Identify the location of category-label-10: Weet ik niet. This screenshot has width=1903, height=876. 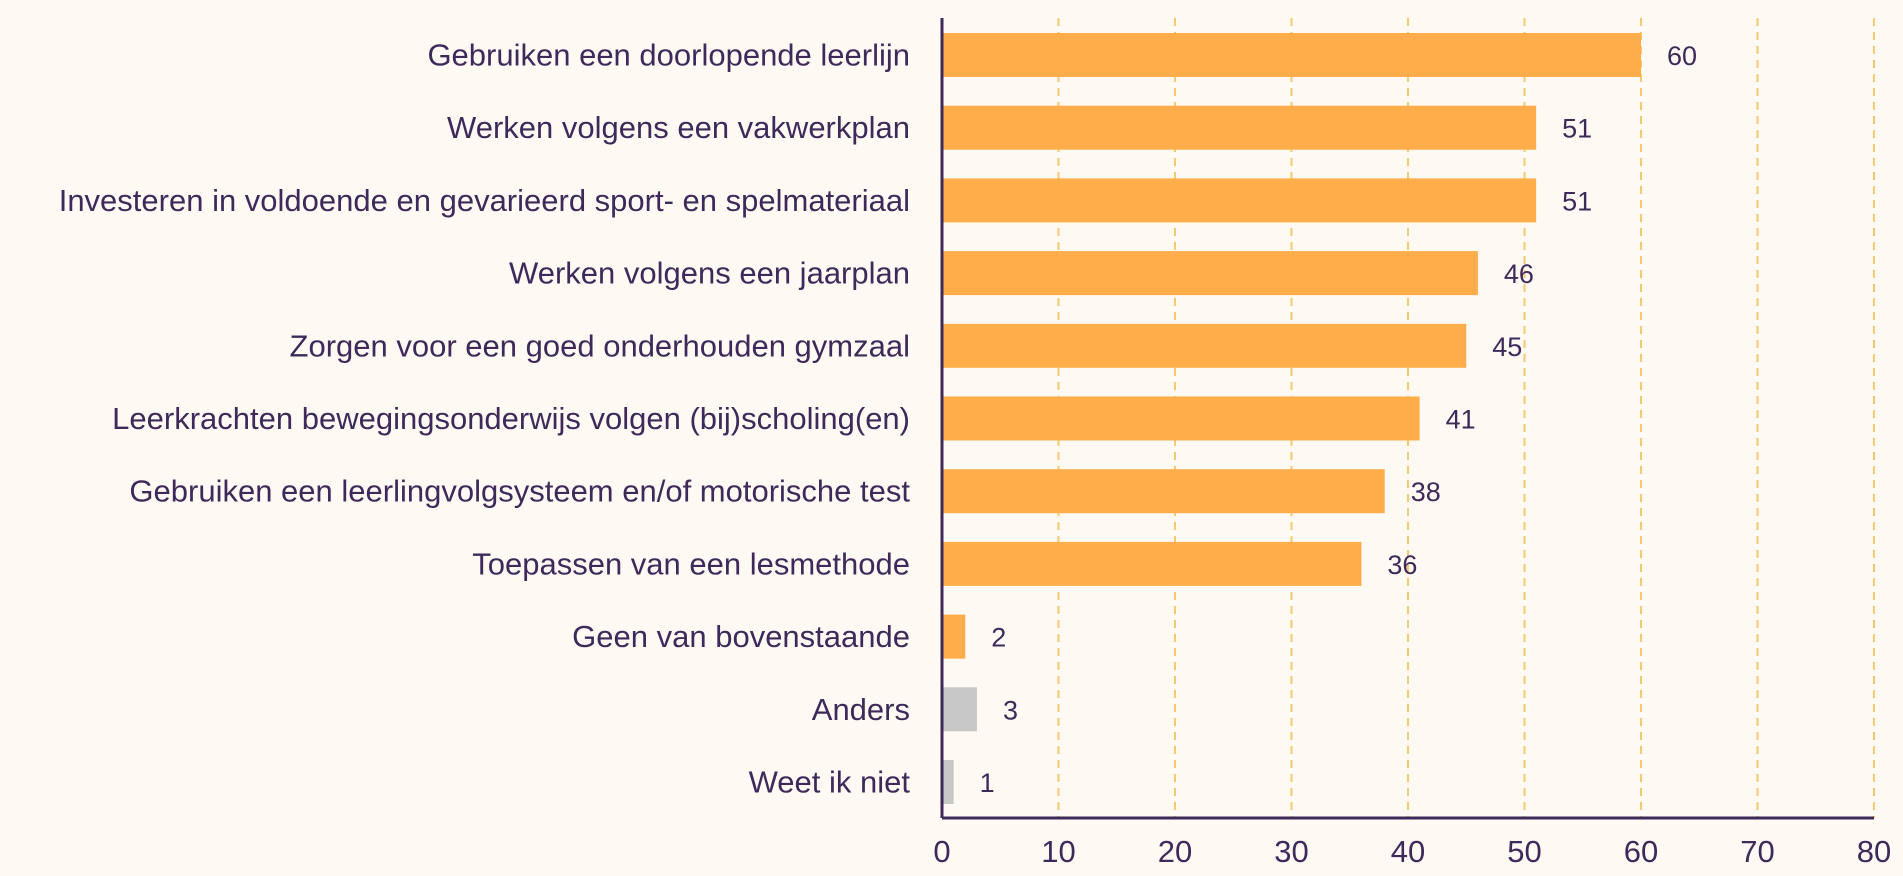
(830, 782).